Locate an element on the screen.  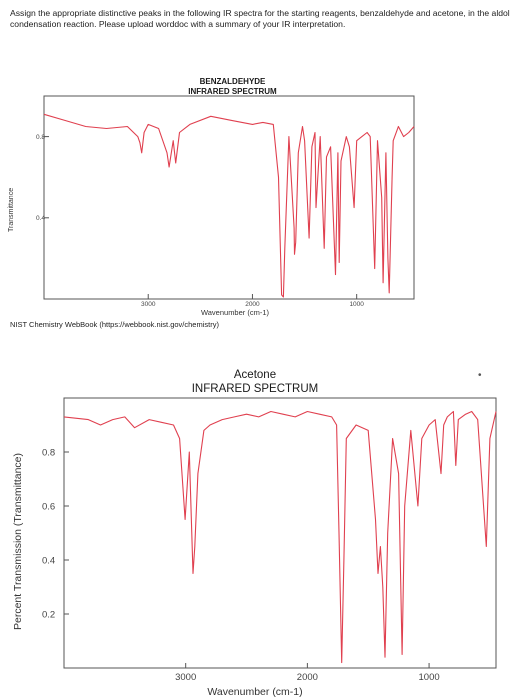
chart2-x-axis-label: Wavenumber (cm-1) is located at coordinates (255, 692).